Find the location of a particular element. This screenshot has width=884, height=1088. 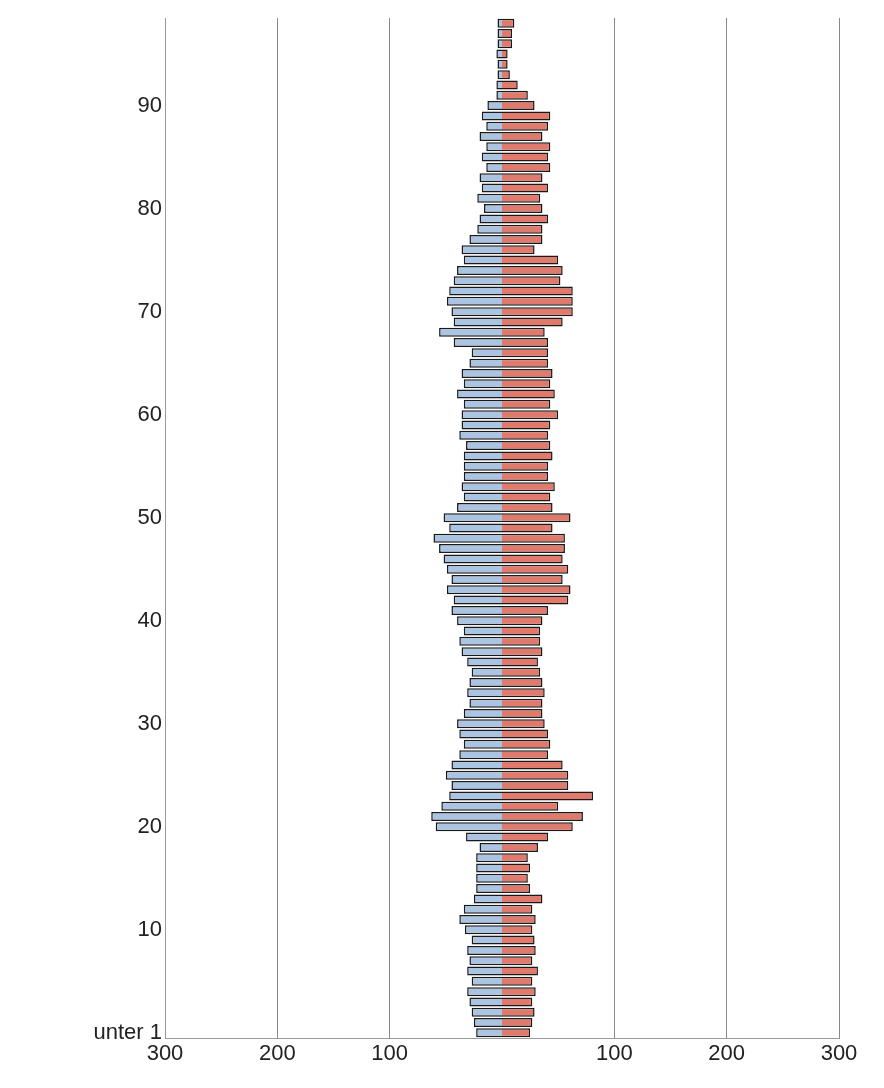

y-tick-label: 80 is located at coordinates (149, 207).